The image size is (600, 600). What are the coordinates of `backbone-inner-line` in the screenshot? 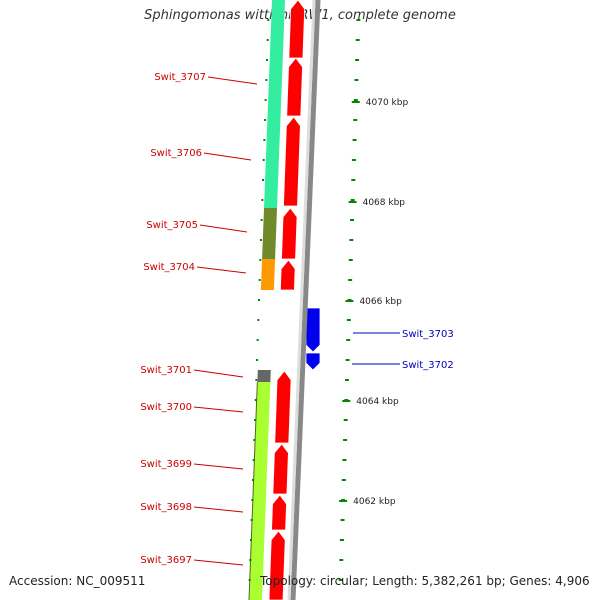 It's located at (301, 300).